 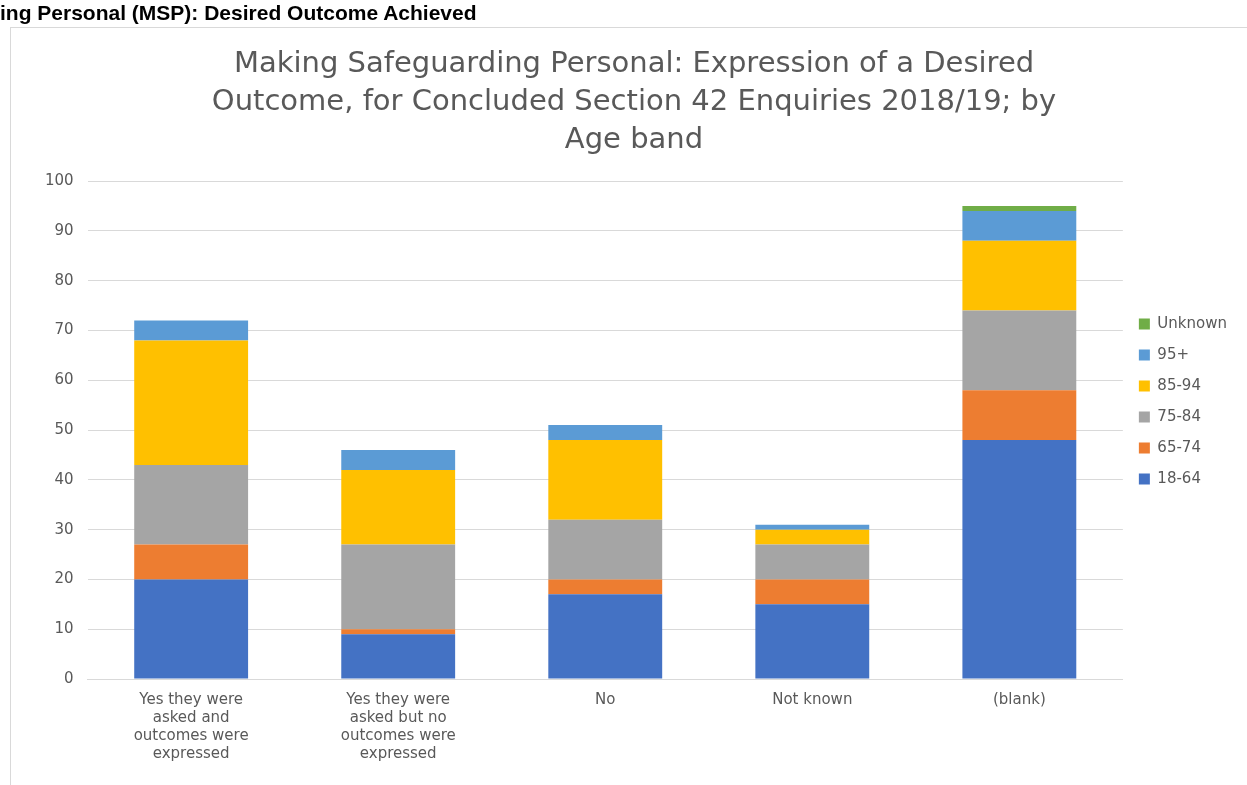 What do you see at coordinates (64, 478) in the screenshot?
I see `y-tick-label: 40` at bounding box center [64, 478].